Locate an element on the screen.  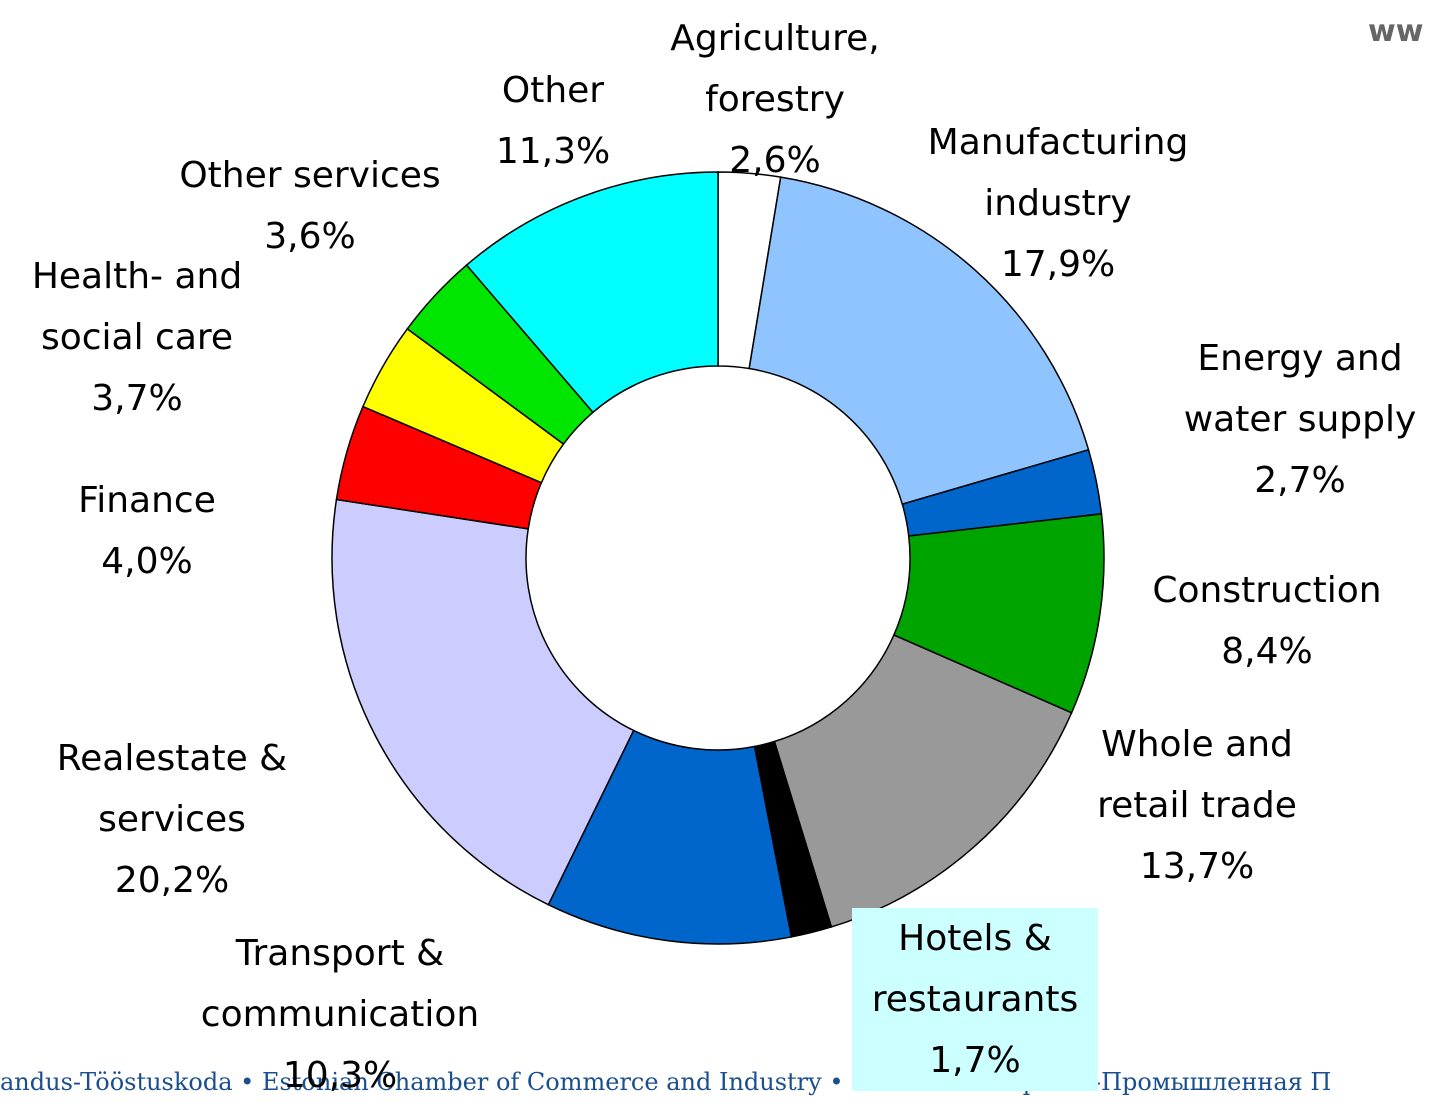
category-label: Health- and social care is located at coordinates (137, 307).